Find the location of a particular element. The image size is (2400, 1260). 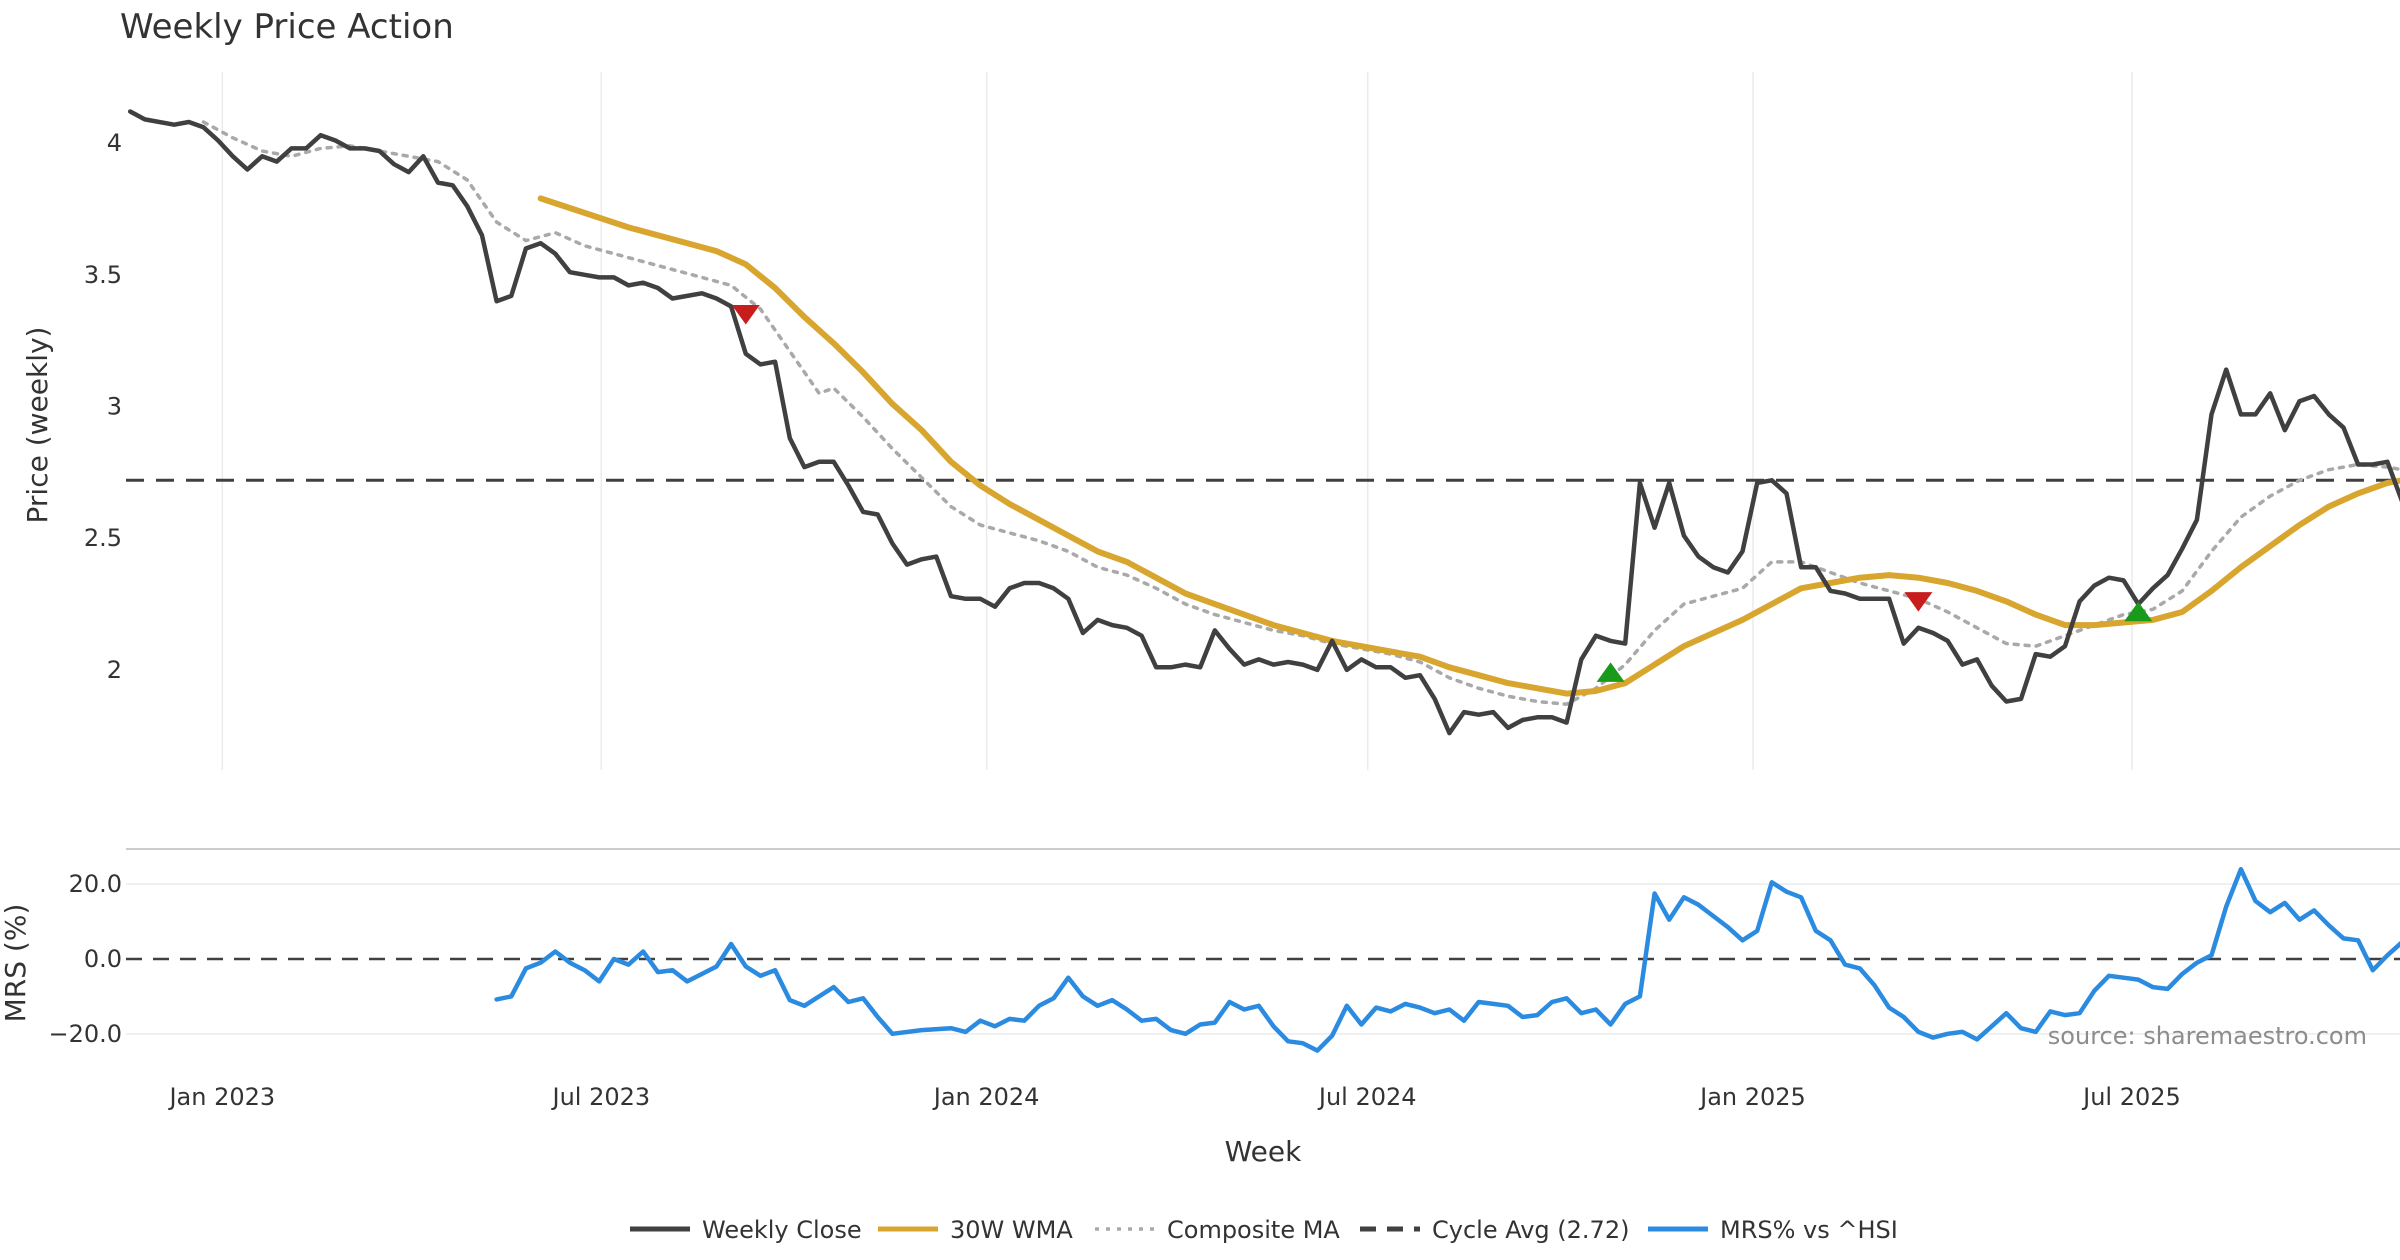

x-tick-label: Jul 2025 is located at coordinates (2131, 1097).